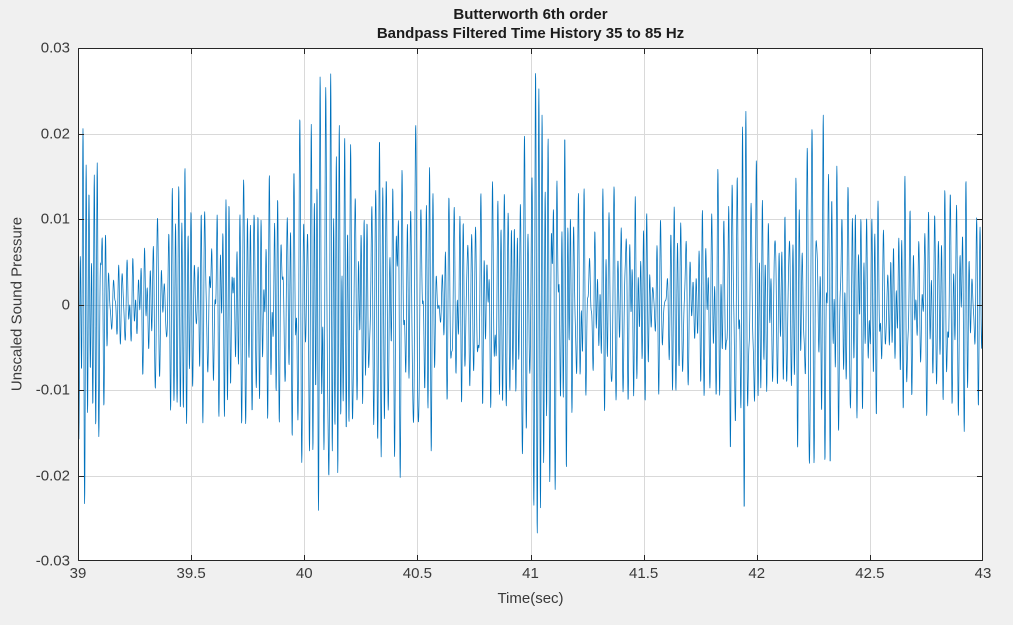 This screenshot has width=1013, height=625. Describe the element at coordinates (65, 304) in the screenshot. I see `y-tick-label: 0` at that location.